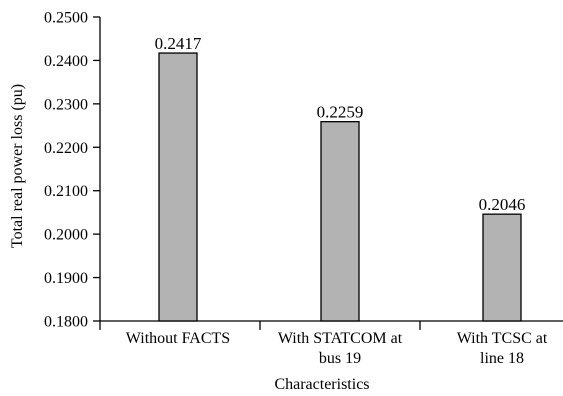  What do you see at coordinates (17, 166) in the screenshot?
I see `y-axis-title: Total real power loss (pu)` at bounding box center [17, 166].